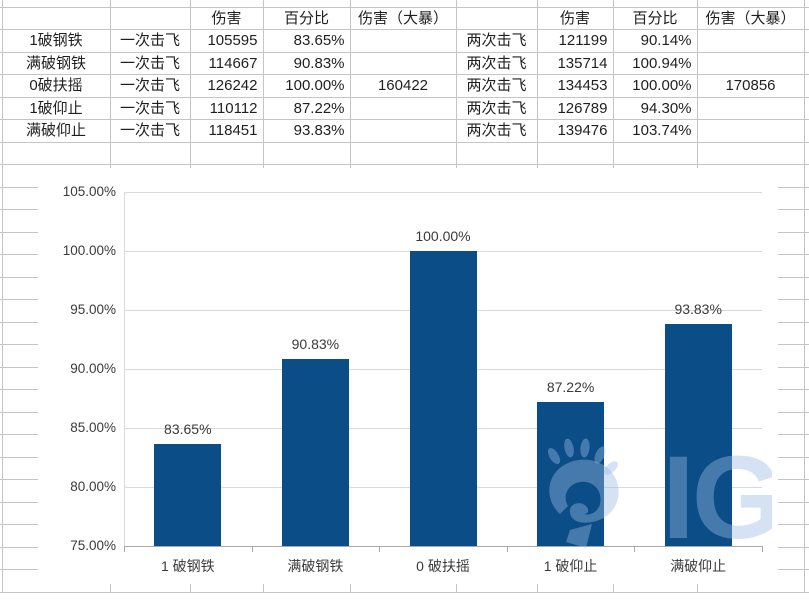 This screenshot has height=600, width=809. Describe the element at coordinates (575, 86) in the screenshot. I see `spreadsheet-cell: 134453` at that location.